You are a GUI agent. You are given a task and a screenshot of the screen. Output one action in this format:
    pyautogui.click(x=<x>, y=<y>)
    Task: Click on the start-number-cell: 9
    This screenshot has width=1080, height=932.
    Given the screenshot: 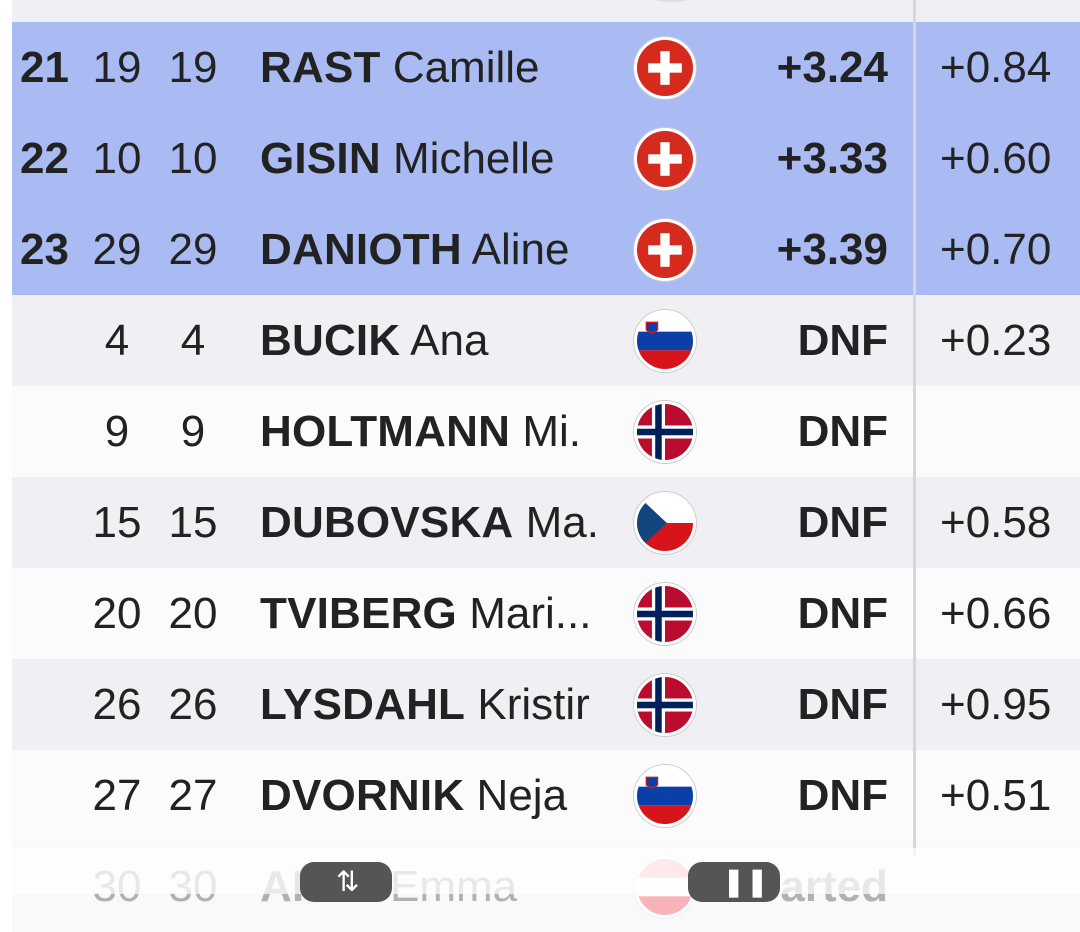 What is the action you would take?
    pyautogui.click(x=193, y=431)
    